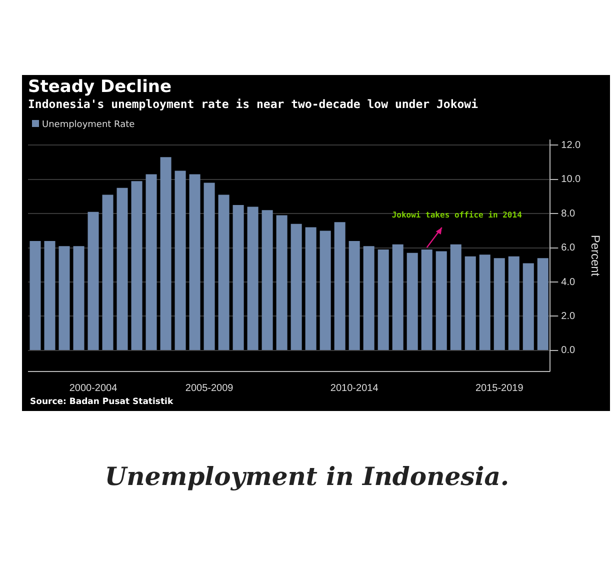 The image size is (614, 574). What do you see at coordinates (253, 104) in the screenshot?
I see `chart-subtitle: Indonesia's unemployment rate is near two-decade low under Jokowi` at bounding box center [253, 104].